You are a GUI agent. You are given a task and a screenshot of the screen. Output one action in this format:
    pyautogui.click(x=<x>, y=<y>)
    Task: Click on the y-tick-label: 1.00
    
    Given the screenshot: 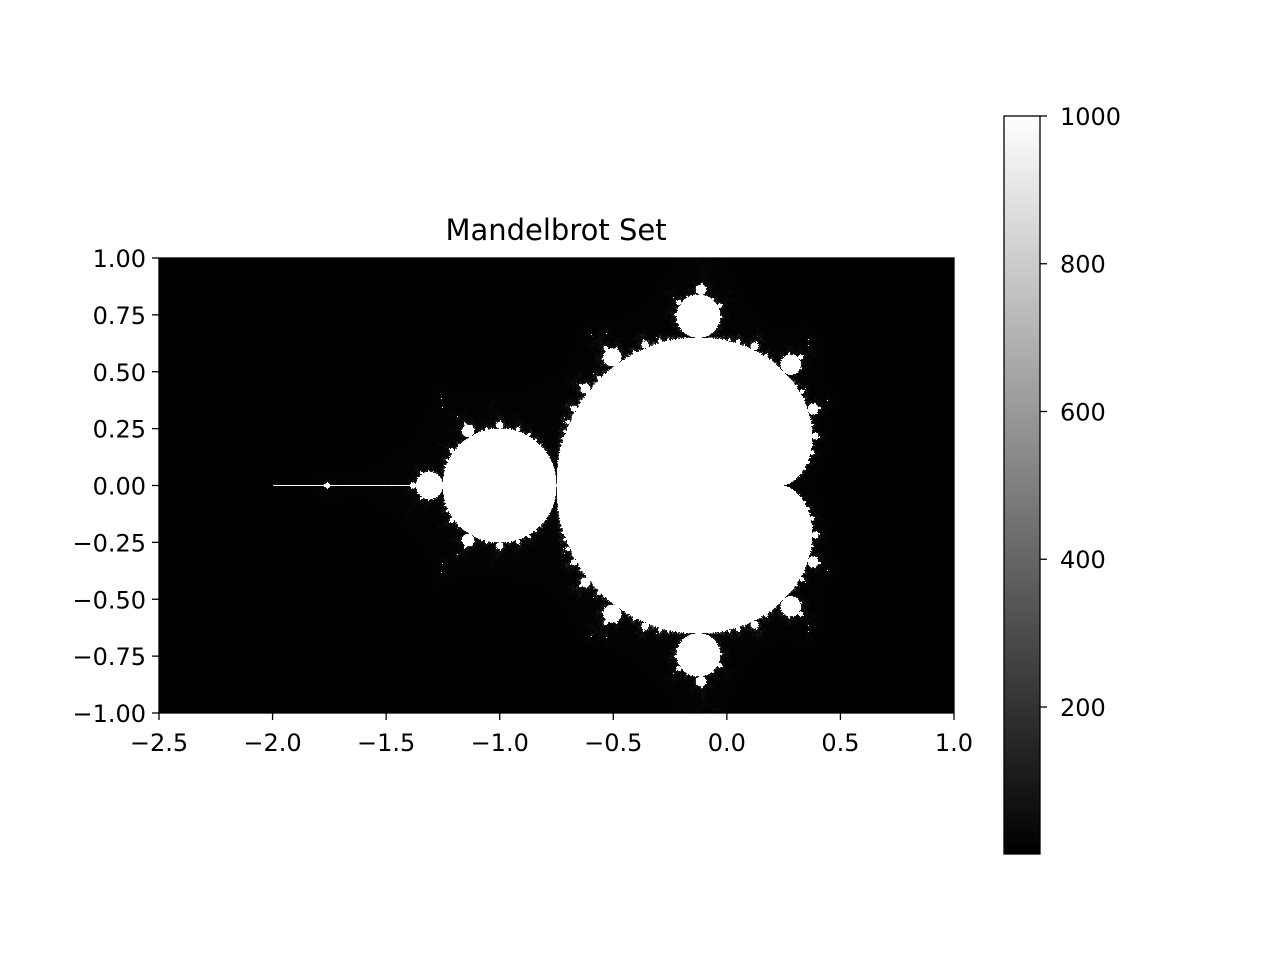 What is the action you would take?
    pyautogui.click(x=119, y=259)
    